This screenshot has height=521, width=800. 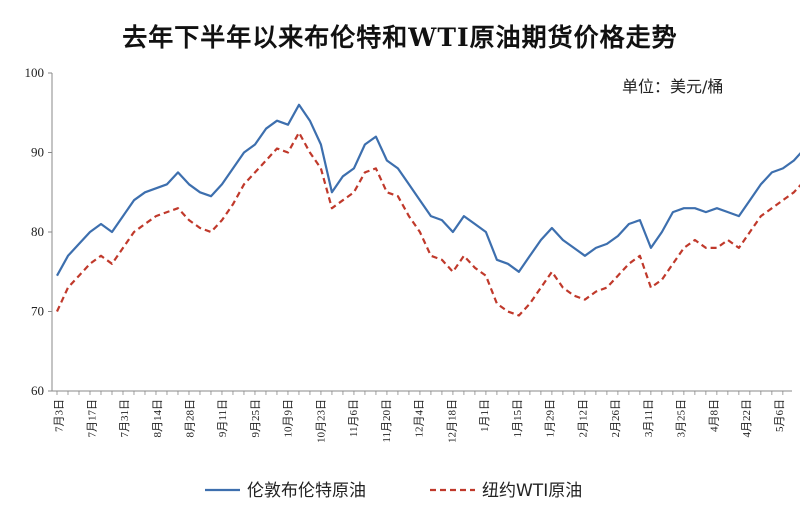 I want to click on x-tick-label: 9月25日, so click(x=256, y=418).